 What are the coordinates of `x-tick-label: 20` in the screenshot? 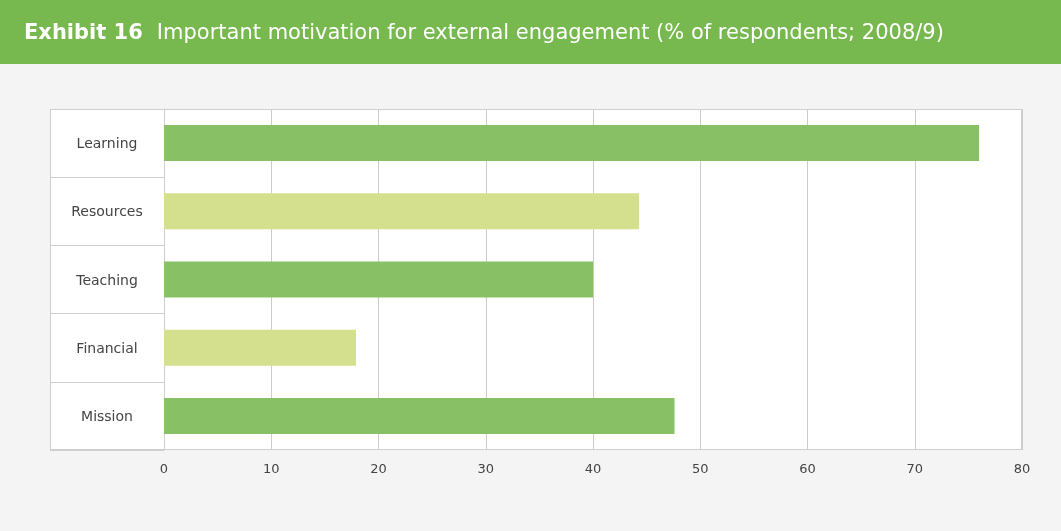 It's located at (378, 468).